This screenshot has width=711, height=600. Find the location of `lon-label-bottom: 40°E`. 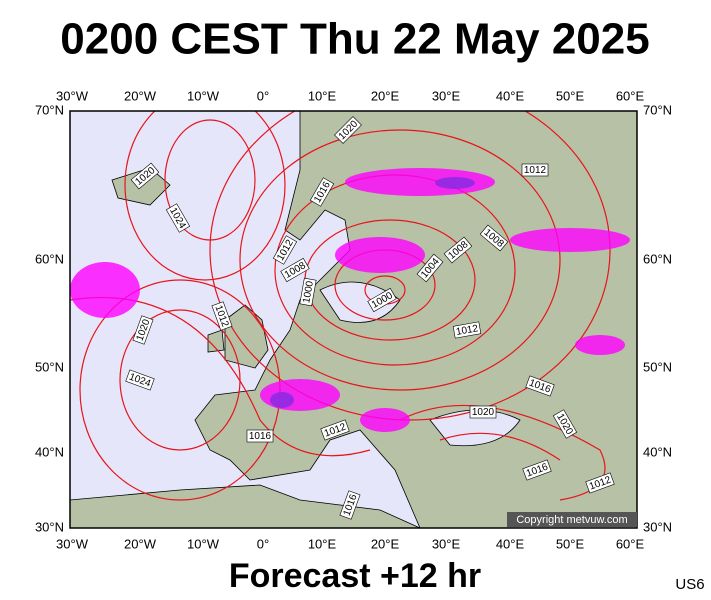

lon-label-bottom: 40°E is located at coordinates (510, 543).